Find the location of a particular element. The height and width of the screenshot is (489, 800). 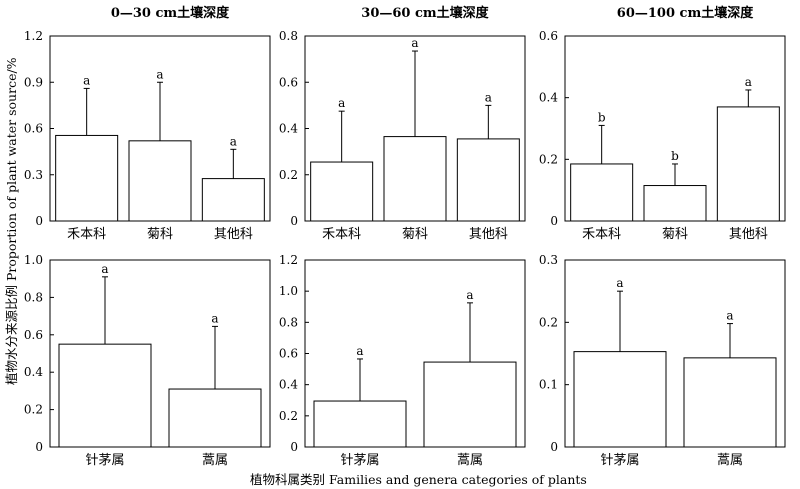

y-tick-label: 0.1 is located at coordinates (548, 385).